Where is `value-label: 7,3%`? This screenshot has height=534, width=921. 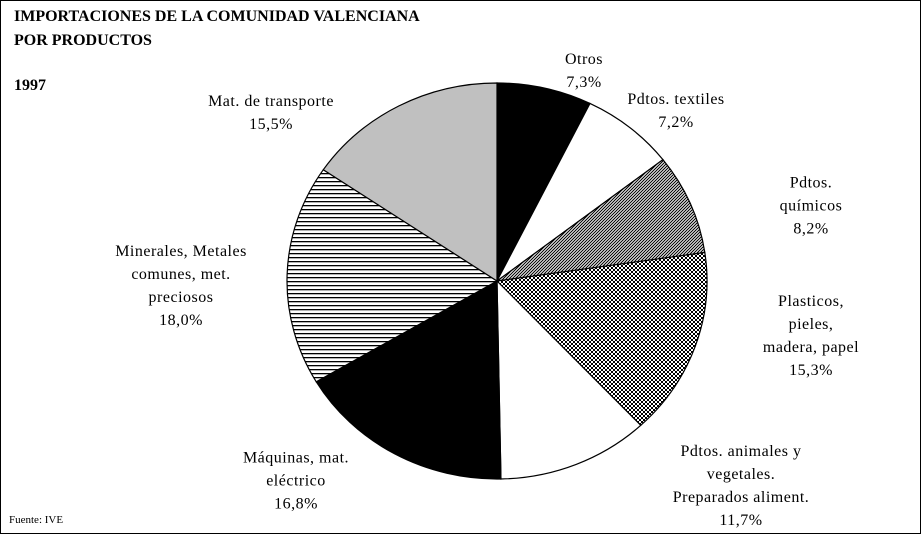
value-label: 7,3% is located at coordinates (584, 82).